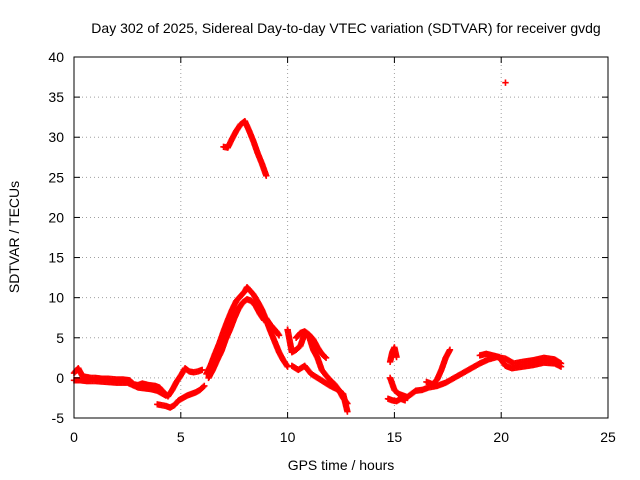 The image size is (640, 480). Describe the element at coordinates (341, 465) in the screenshot. I see `x-axis-label: GPS time / hours` at that location.